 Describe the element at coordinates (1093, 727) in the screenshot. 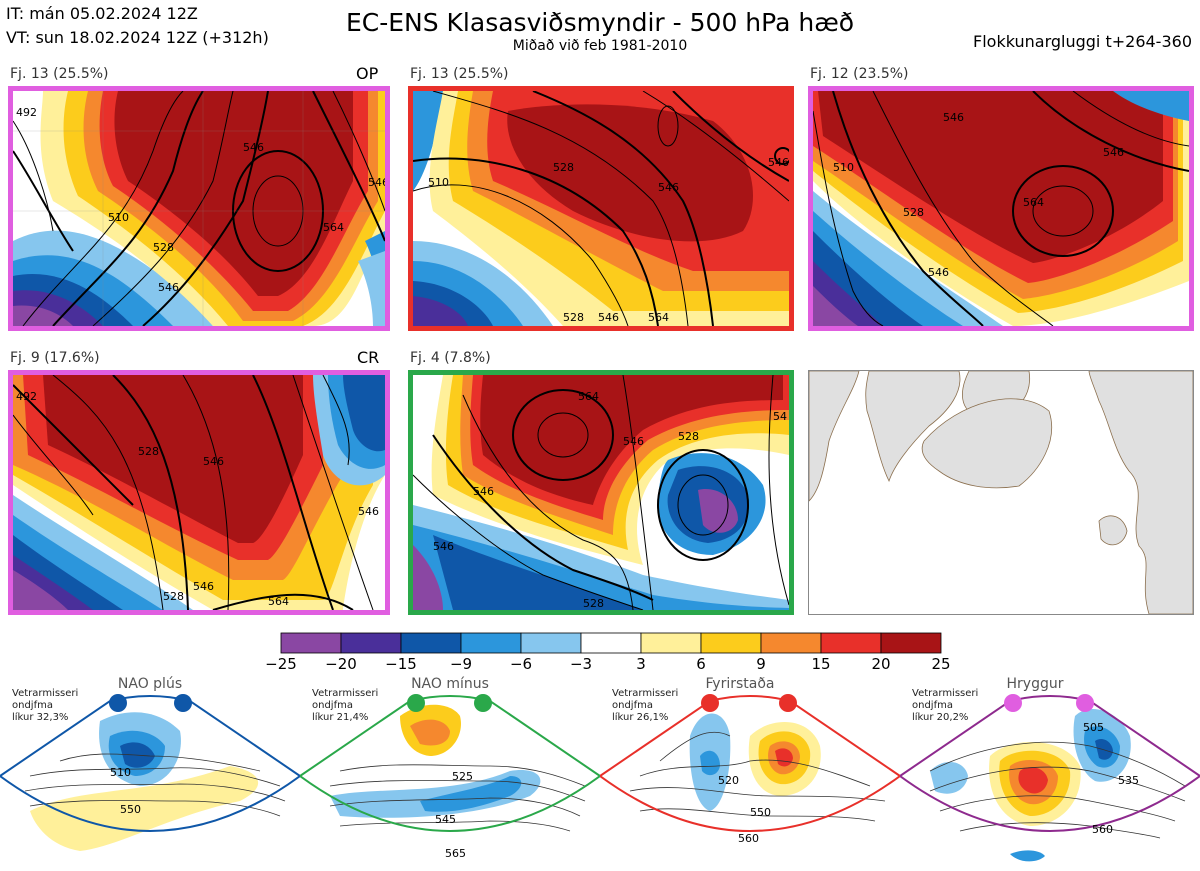

I see `regime-contour-label: 505` at that location.